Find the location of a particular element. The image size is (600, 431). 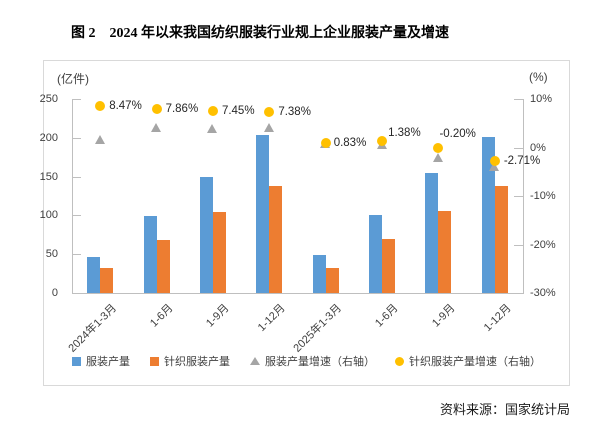

left-axis-tick-label: 150 is located at coordinates (48, 176).